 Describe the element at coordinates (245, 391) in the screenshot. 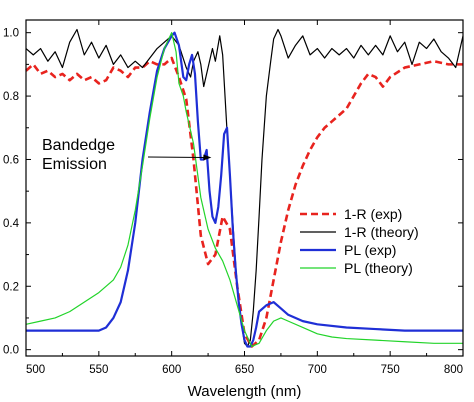

I see `x-axis-title: Wavelength (nm)` at that location.